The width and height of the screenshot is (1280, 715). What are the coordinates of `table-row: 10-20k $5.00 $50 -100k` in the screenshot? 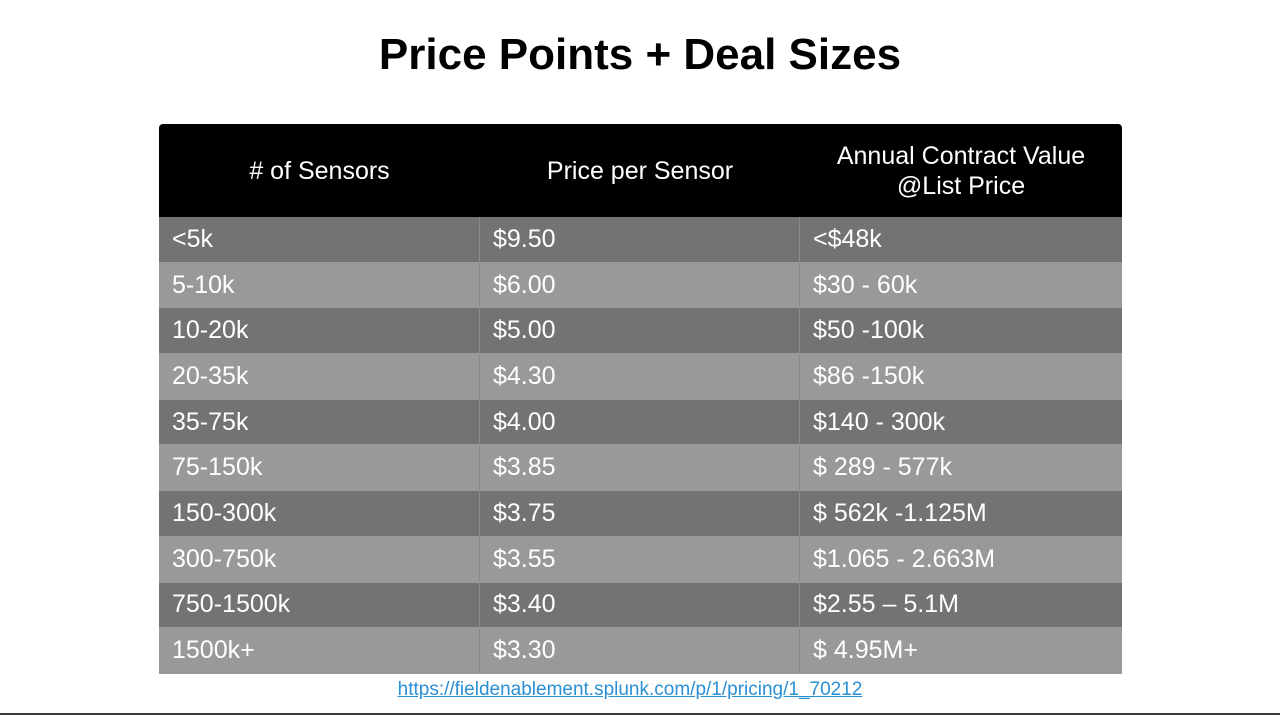 It's located at (640, 331).